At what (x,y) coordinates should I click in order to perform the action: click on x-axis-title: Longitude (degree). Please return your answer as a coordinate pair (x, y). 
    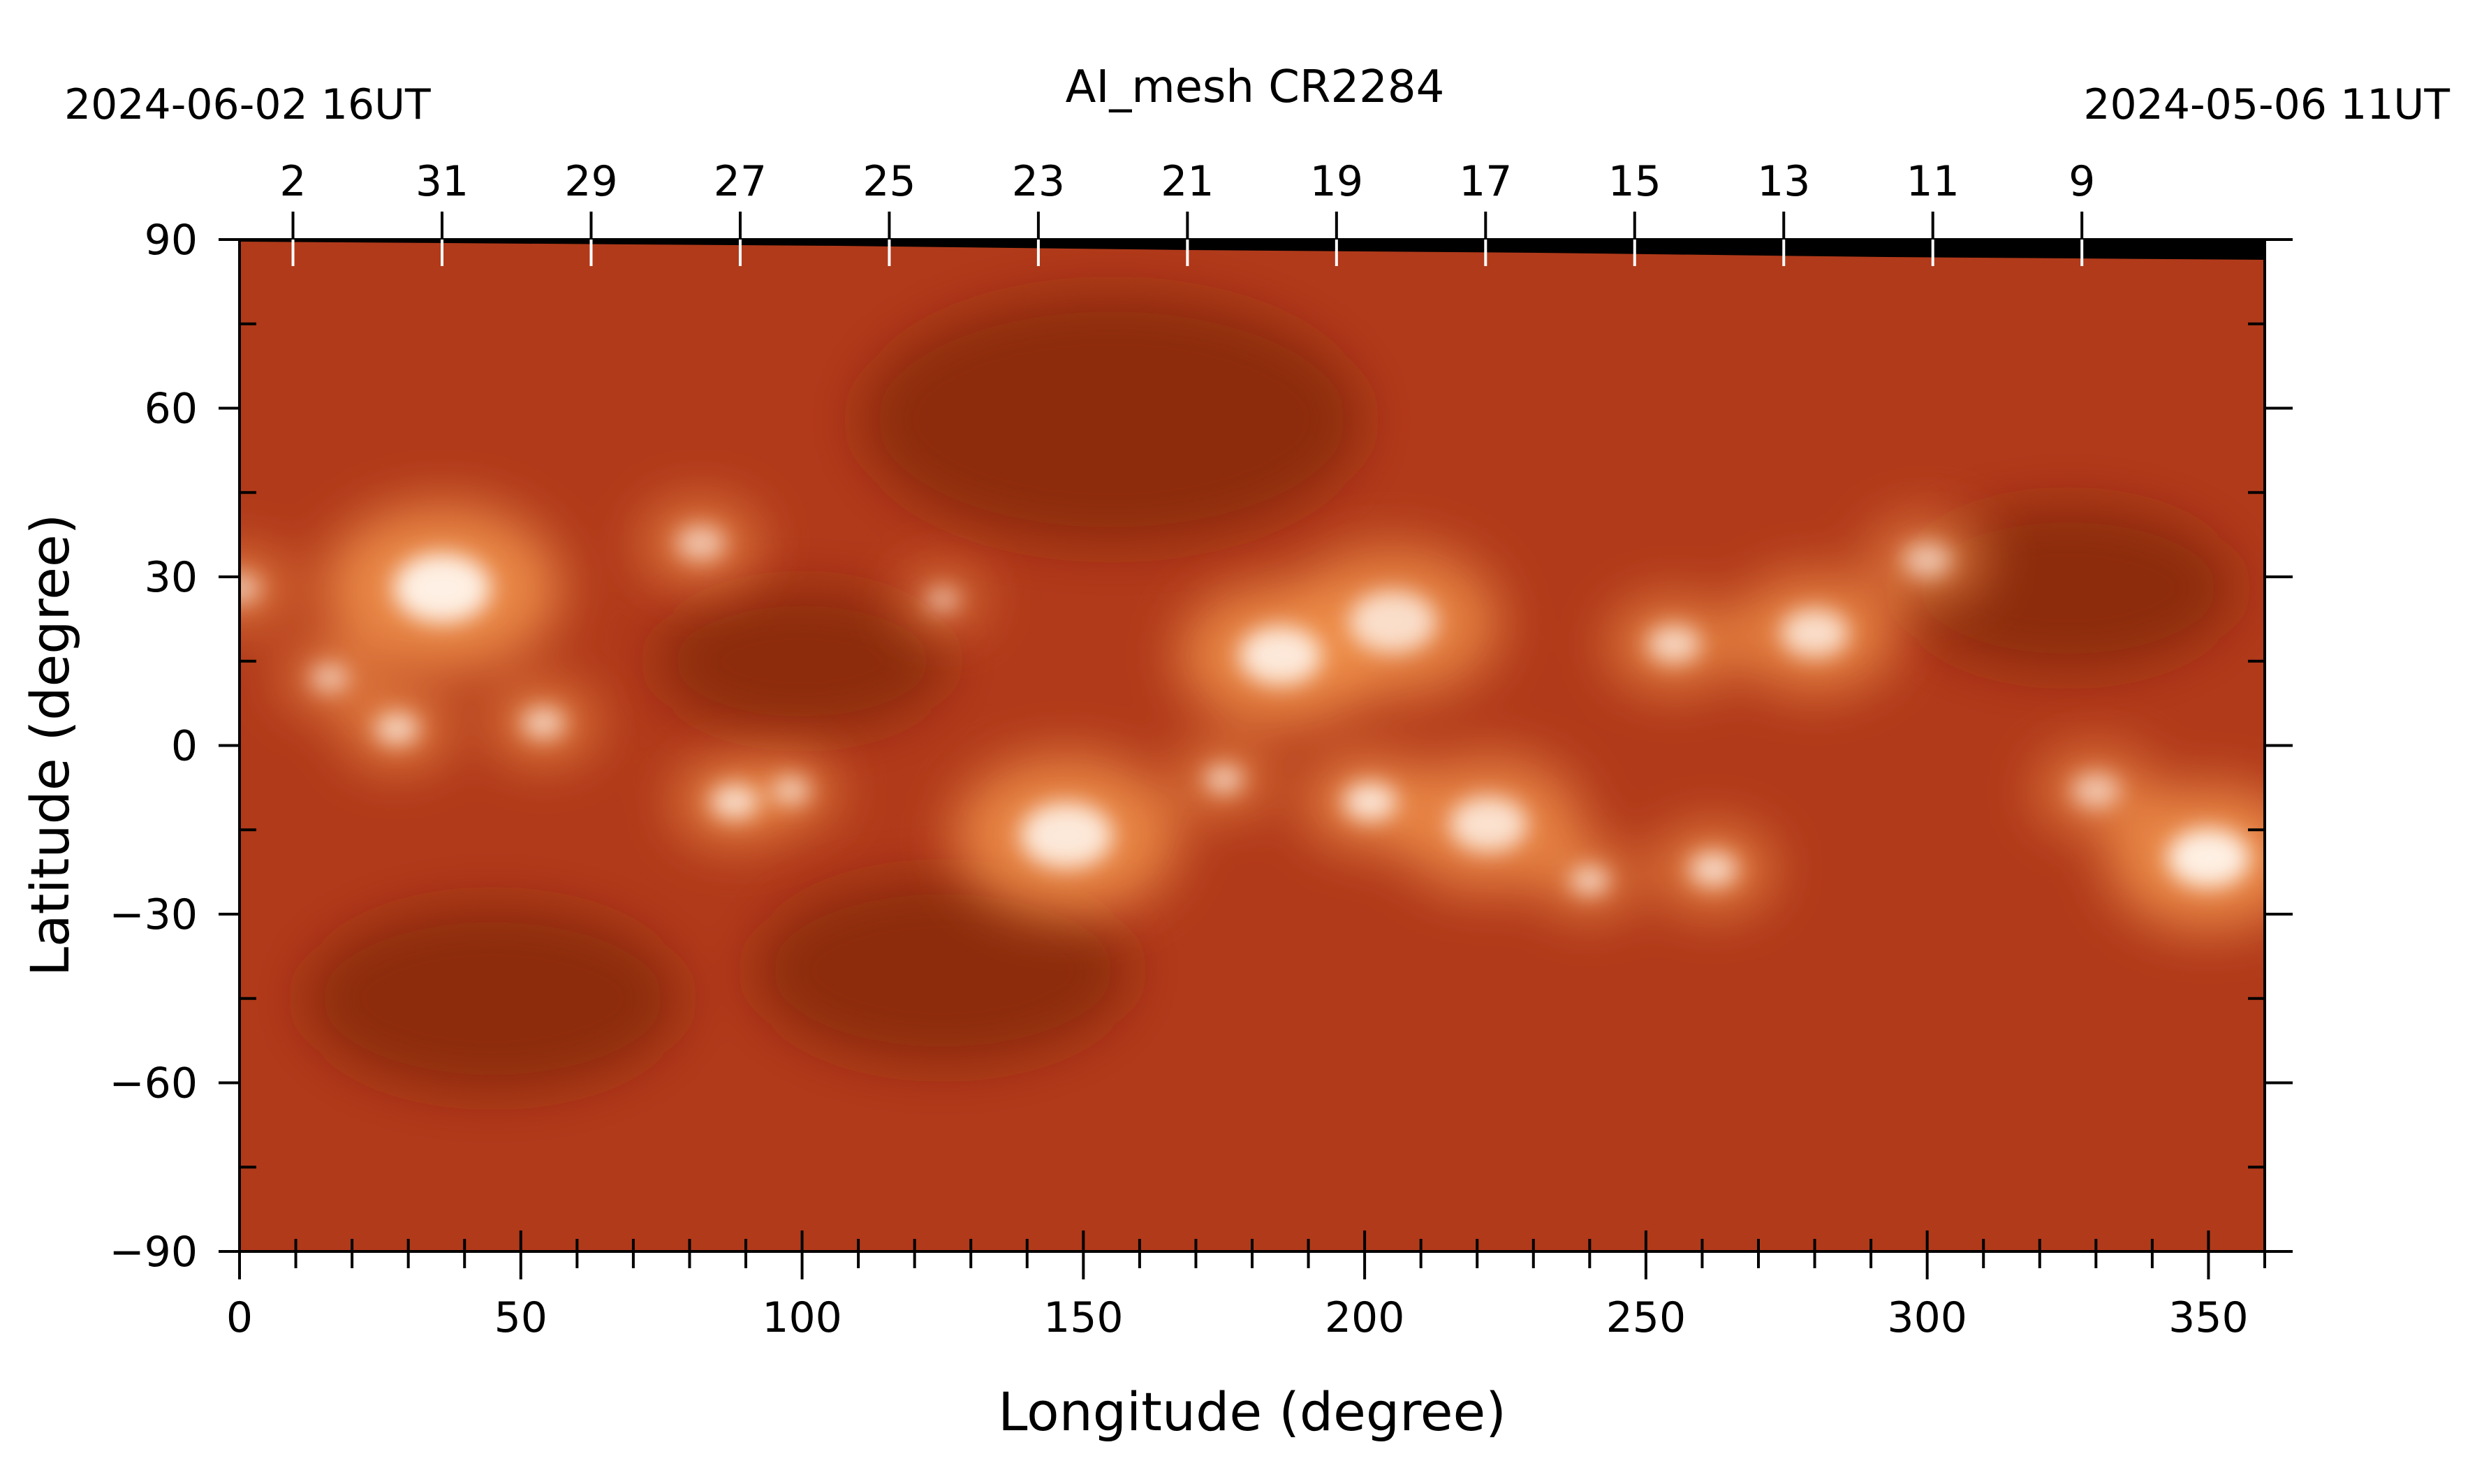
    Looking at the image, I should click on (1252, 1412).